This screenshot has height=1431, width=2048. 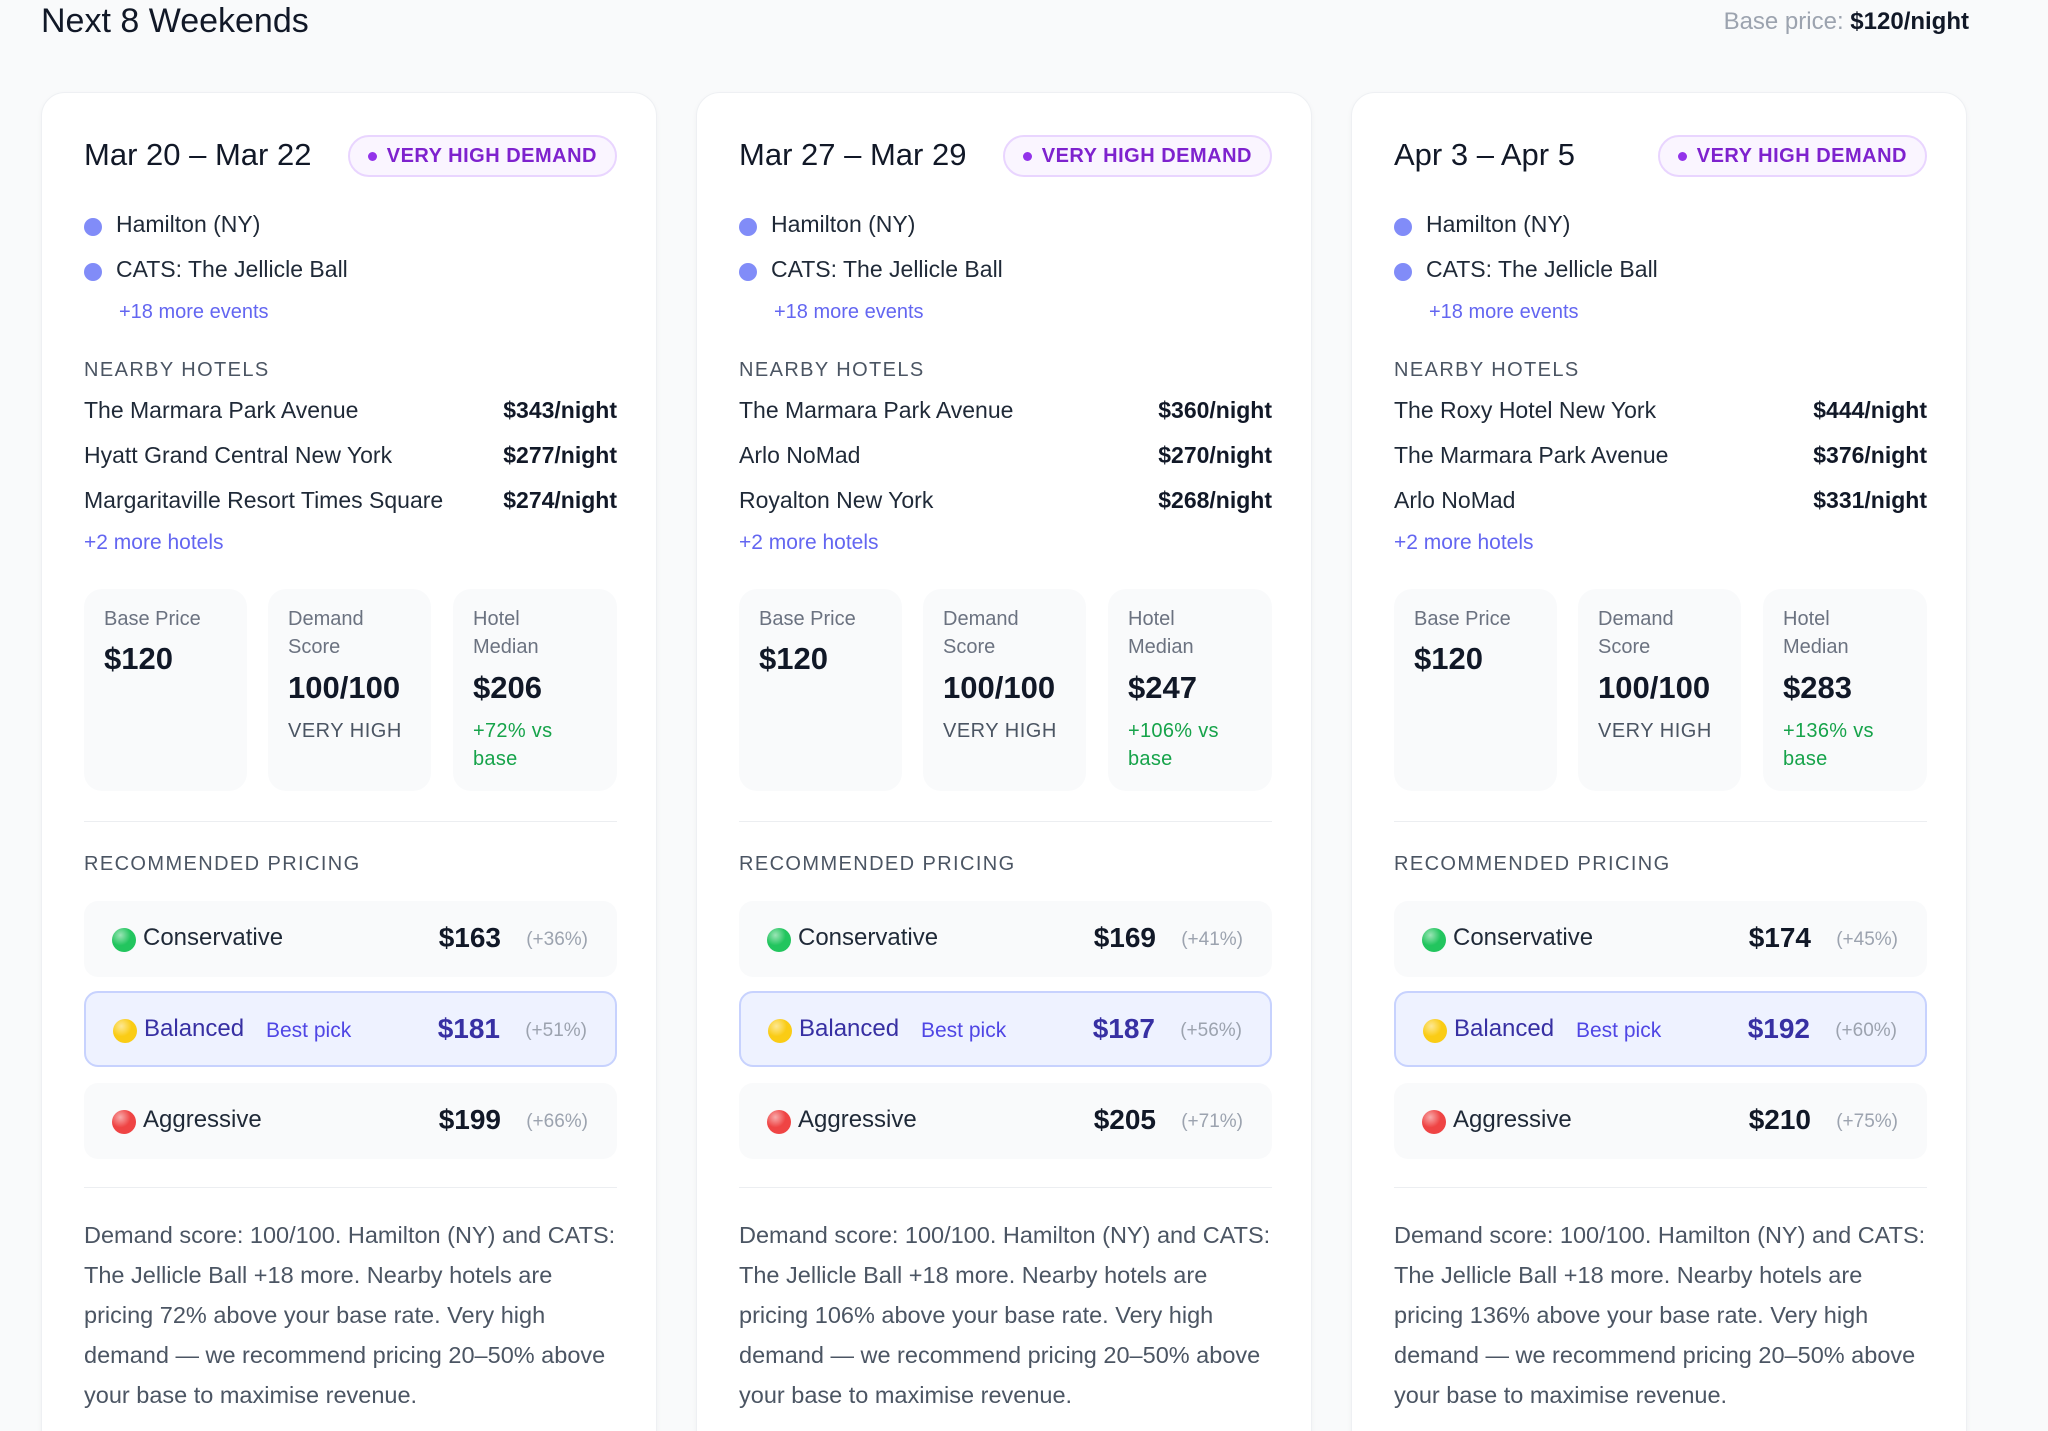 I want to click on event-item: Hamilton (NY), so click(x=827, y=224).